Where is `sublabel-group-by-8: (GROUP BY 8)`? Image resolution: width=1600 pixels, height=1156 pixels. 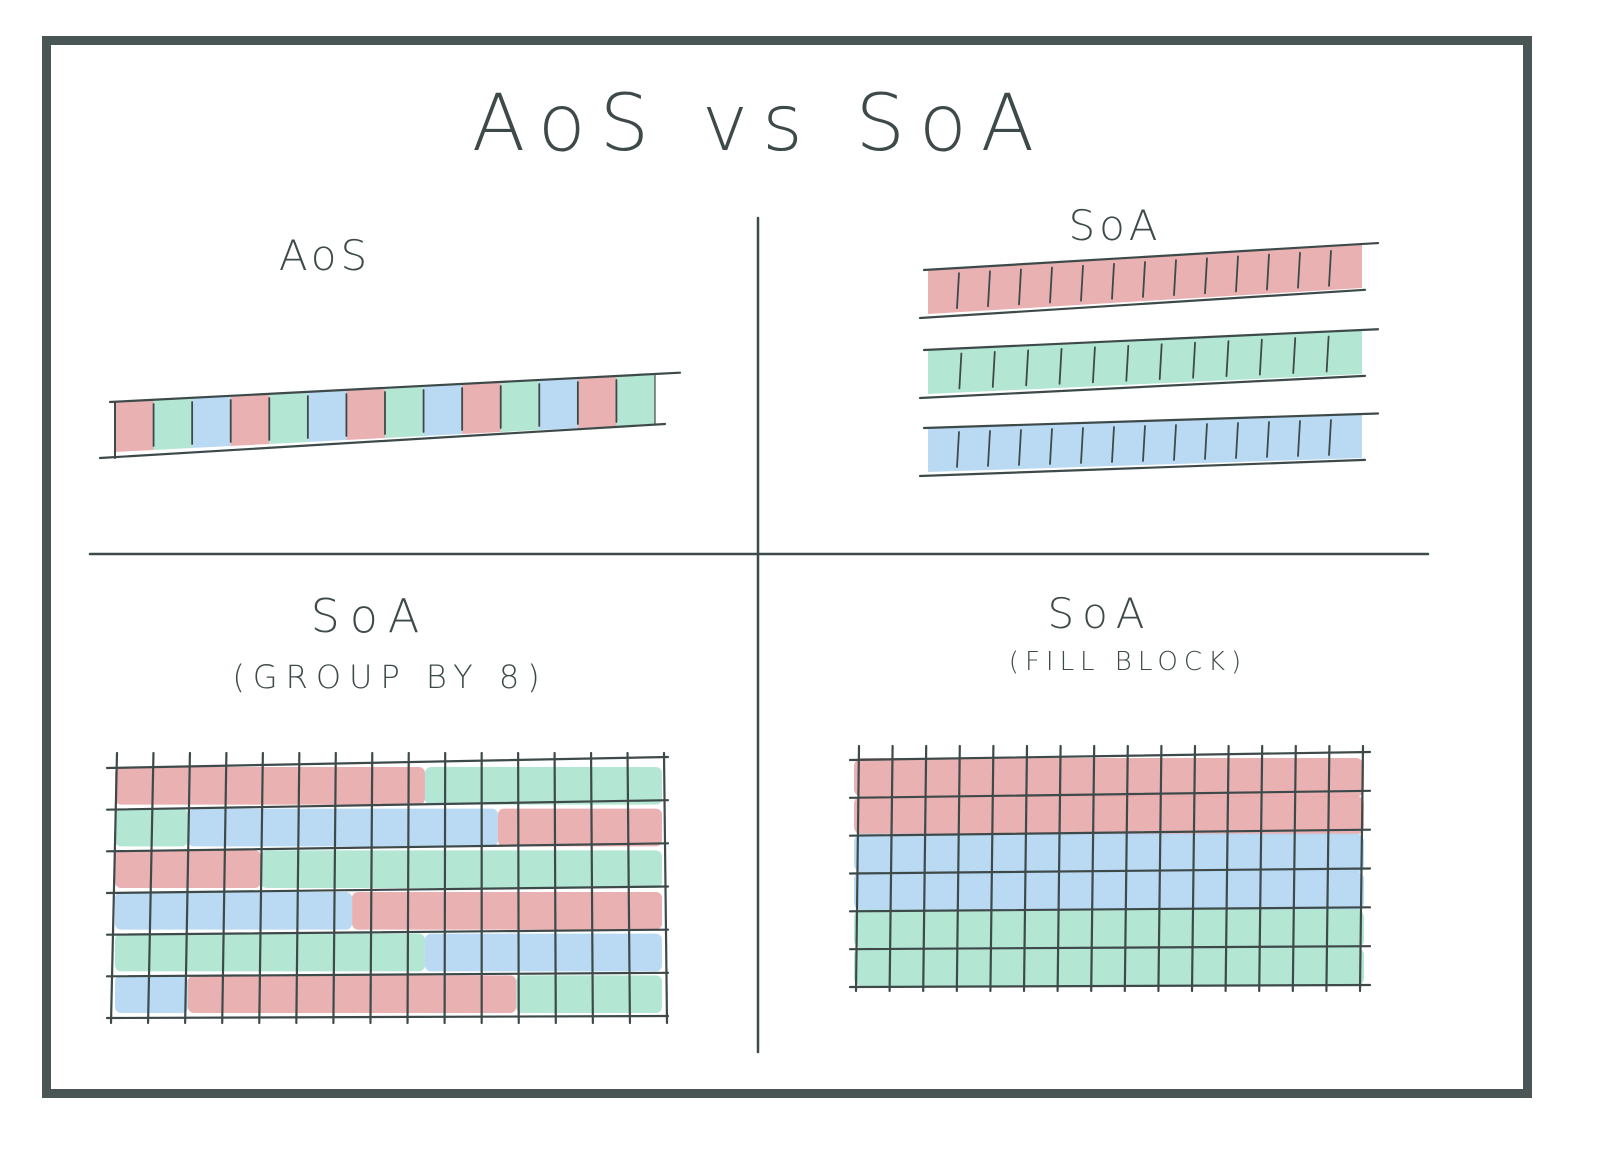 sublabel-group-by-8: (GROUP BY 8) is located at coordinates (389, 677).